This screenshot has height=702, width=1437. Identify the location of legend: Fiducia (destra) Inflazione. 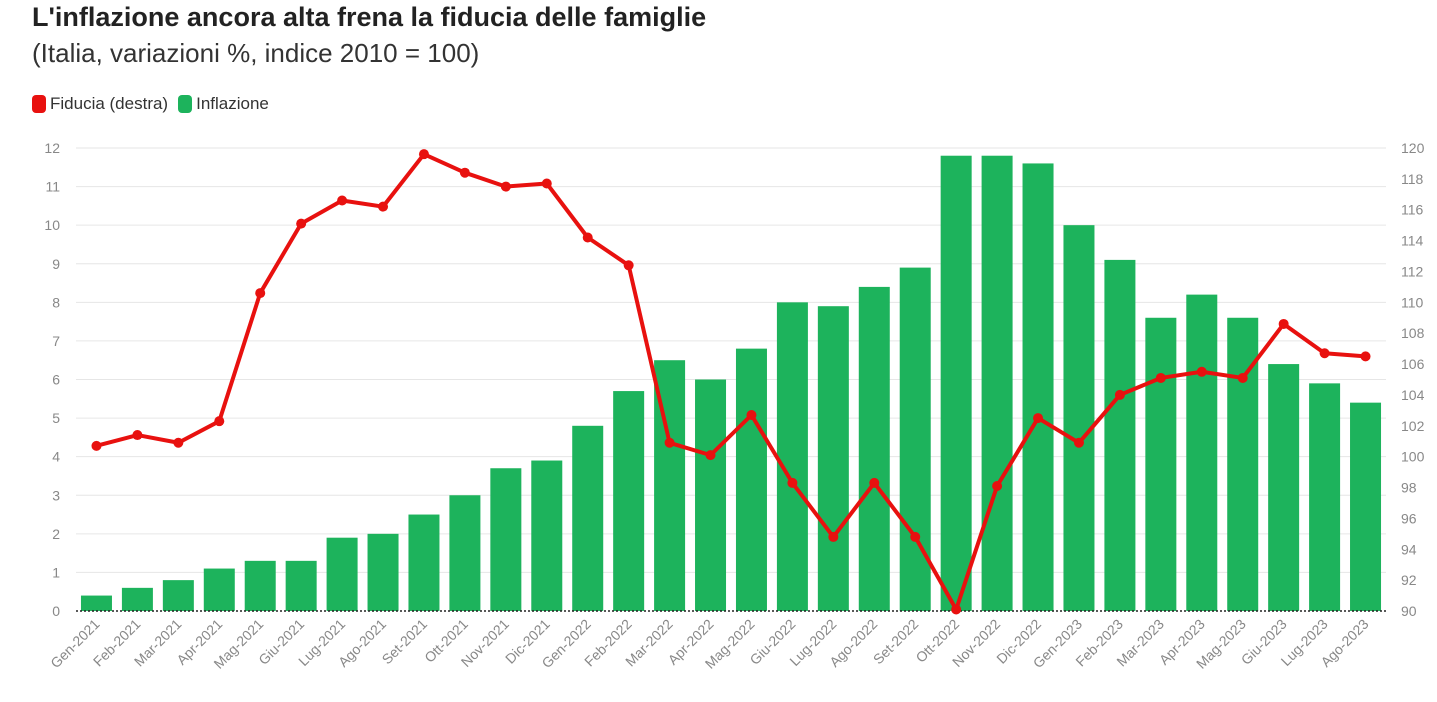
(155, 104).